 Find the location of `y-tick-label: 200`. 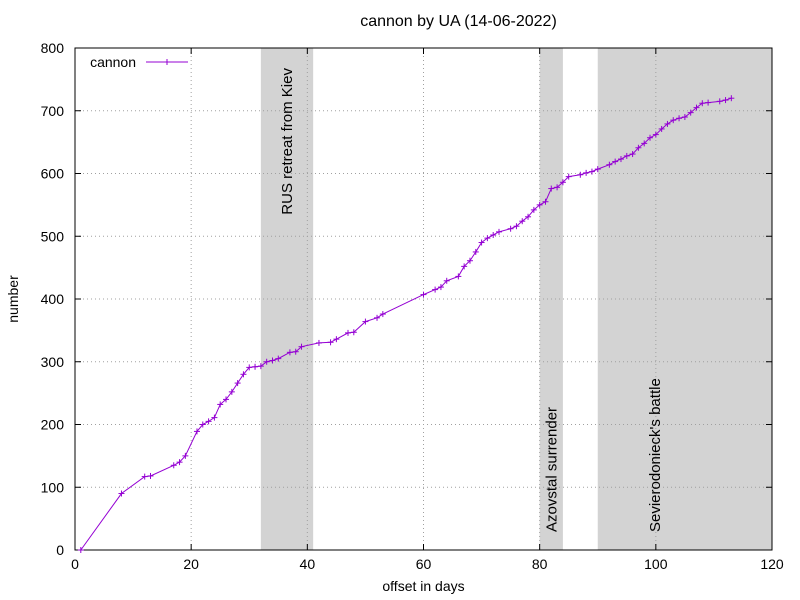

y-tick-label: 200 is located at coordinates (53, 425).